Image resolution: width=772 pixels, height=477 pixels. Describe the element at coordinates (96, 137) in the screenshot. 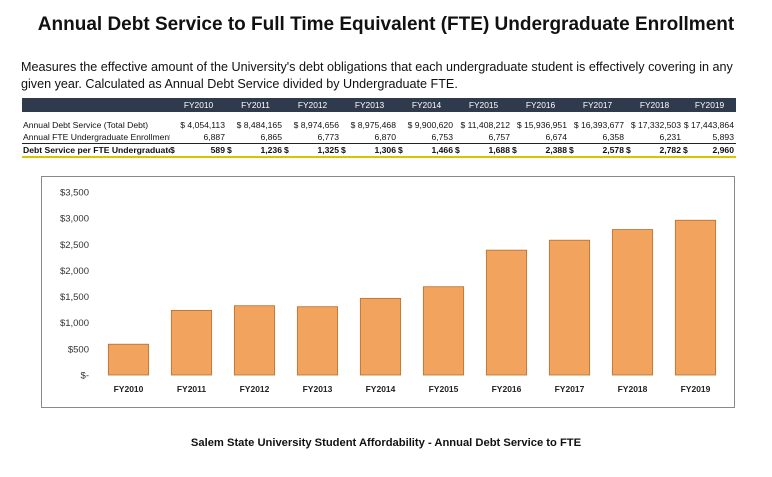

I see `row-label: Annual FTE Undergraduate Enrollment` at that location.